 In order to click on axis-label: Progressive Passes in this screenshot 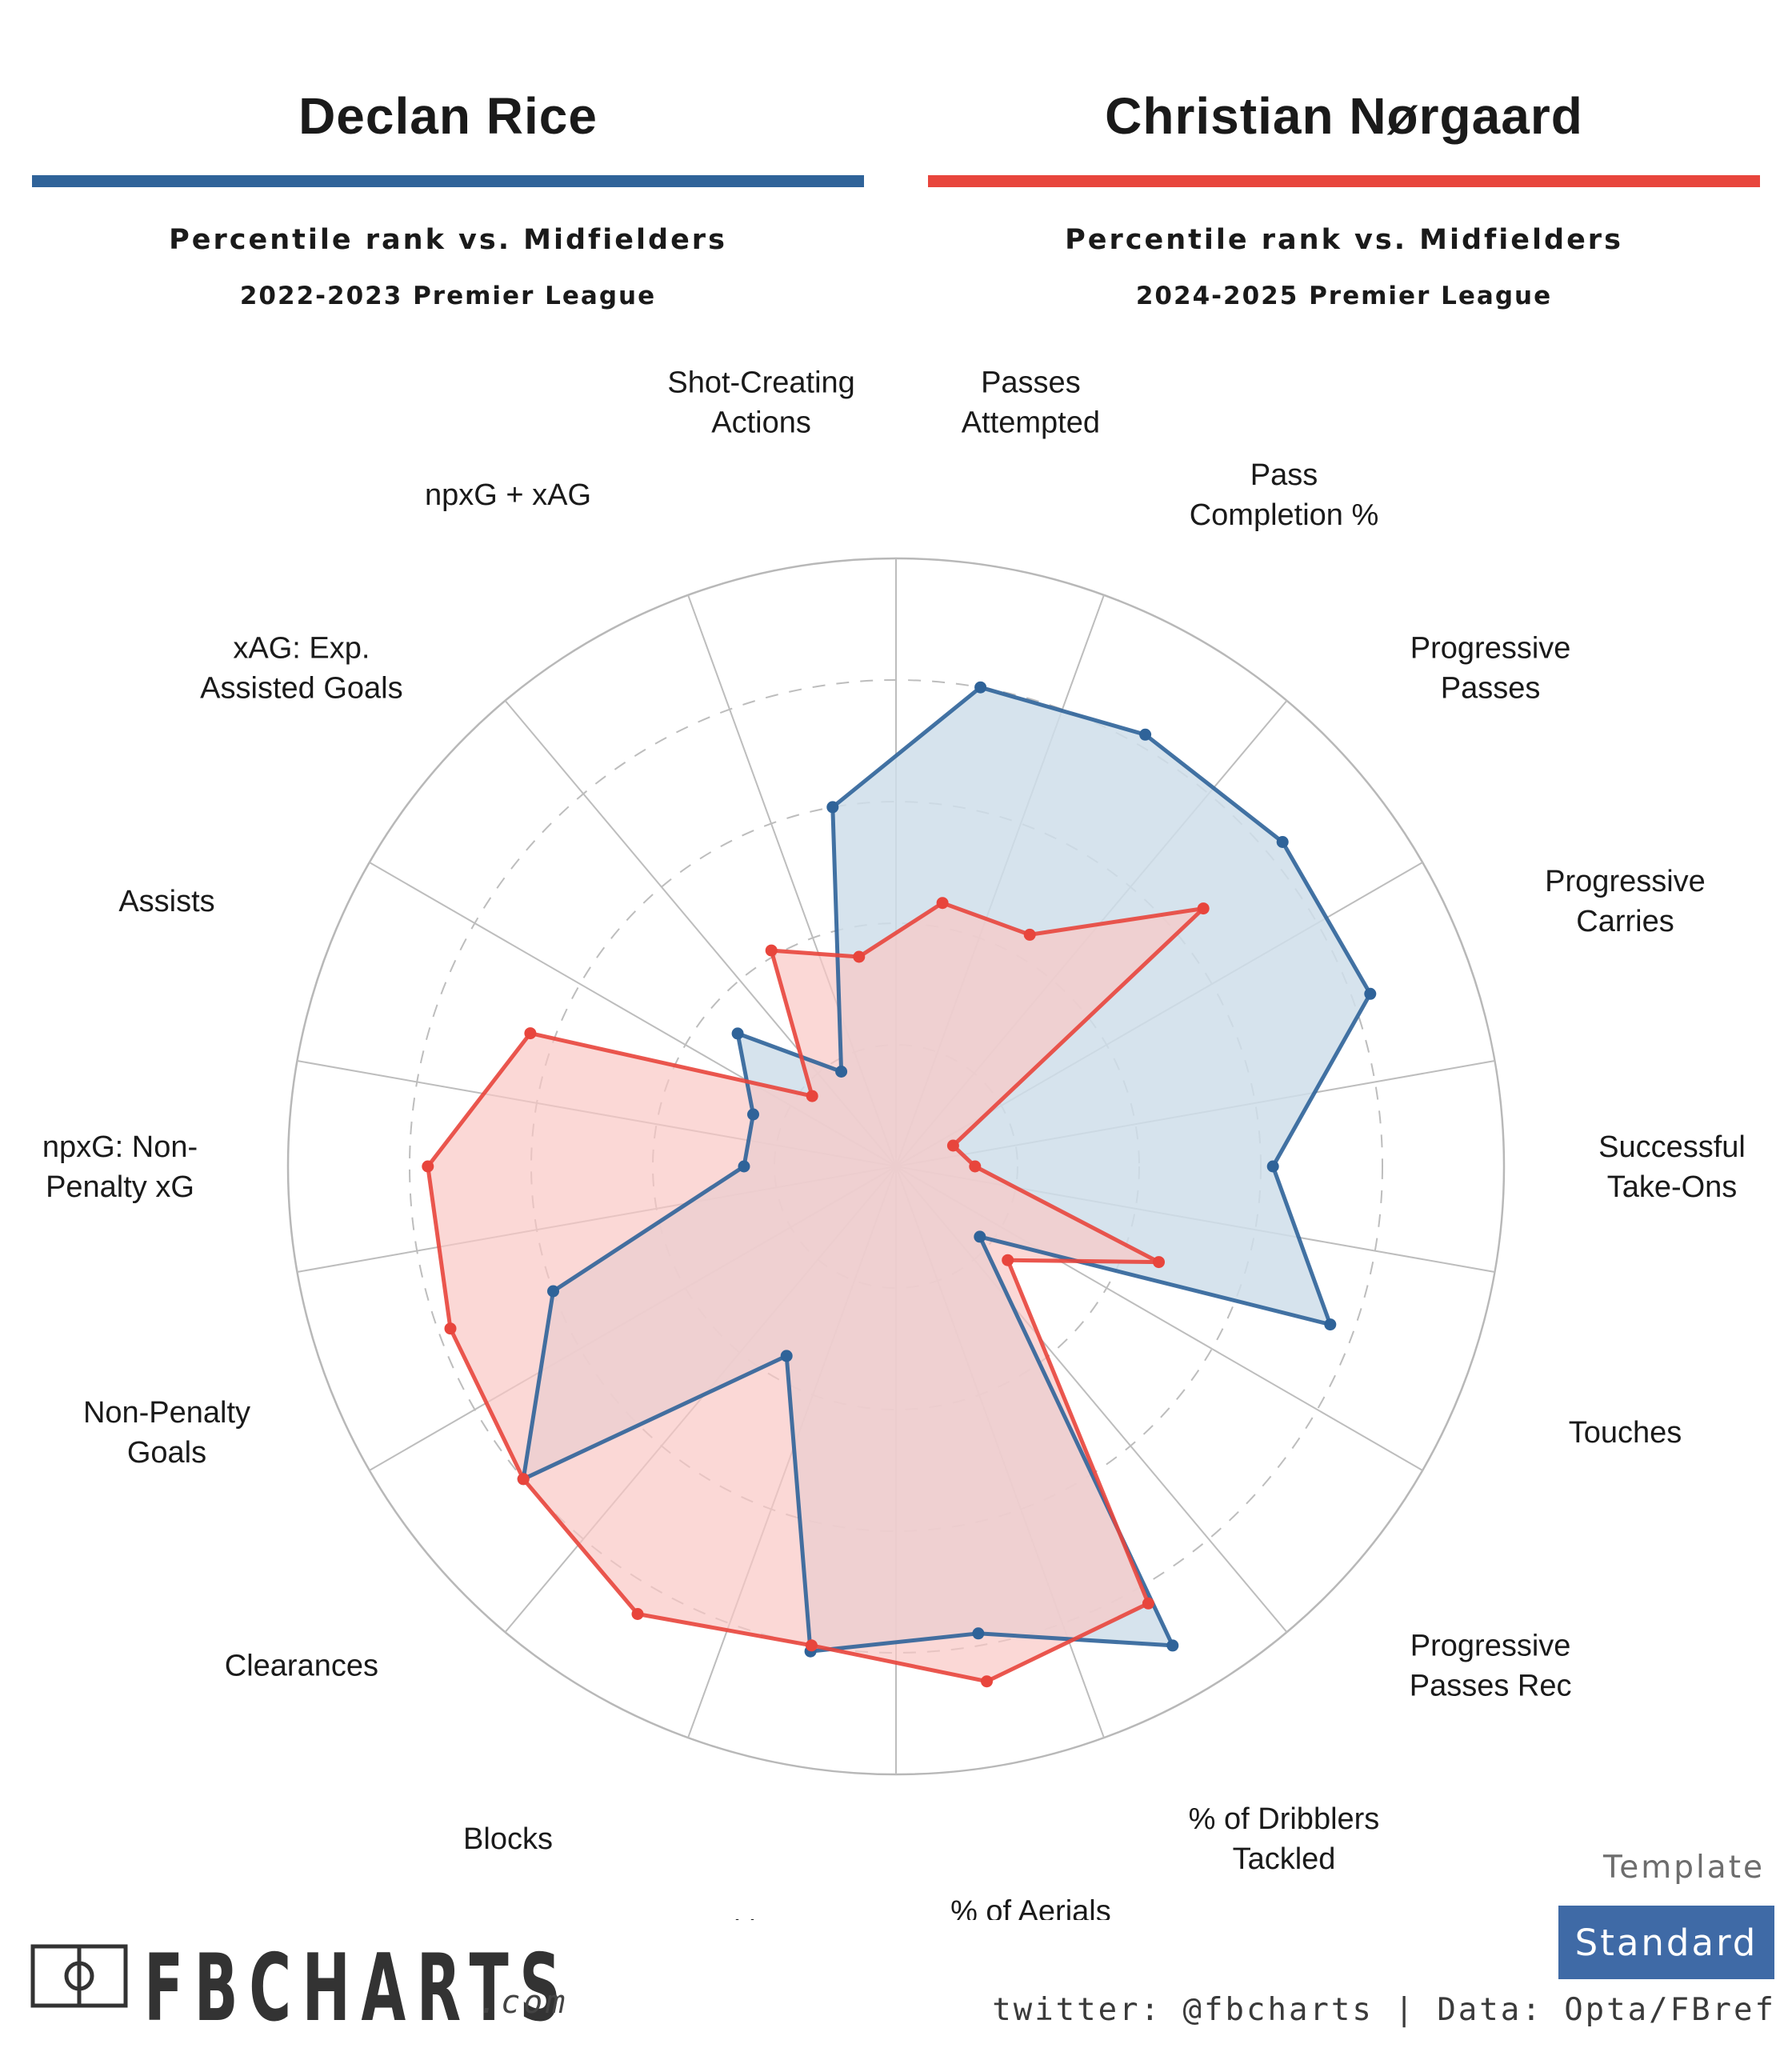, I will do `click(1490, 669)`.